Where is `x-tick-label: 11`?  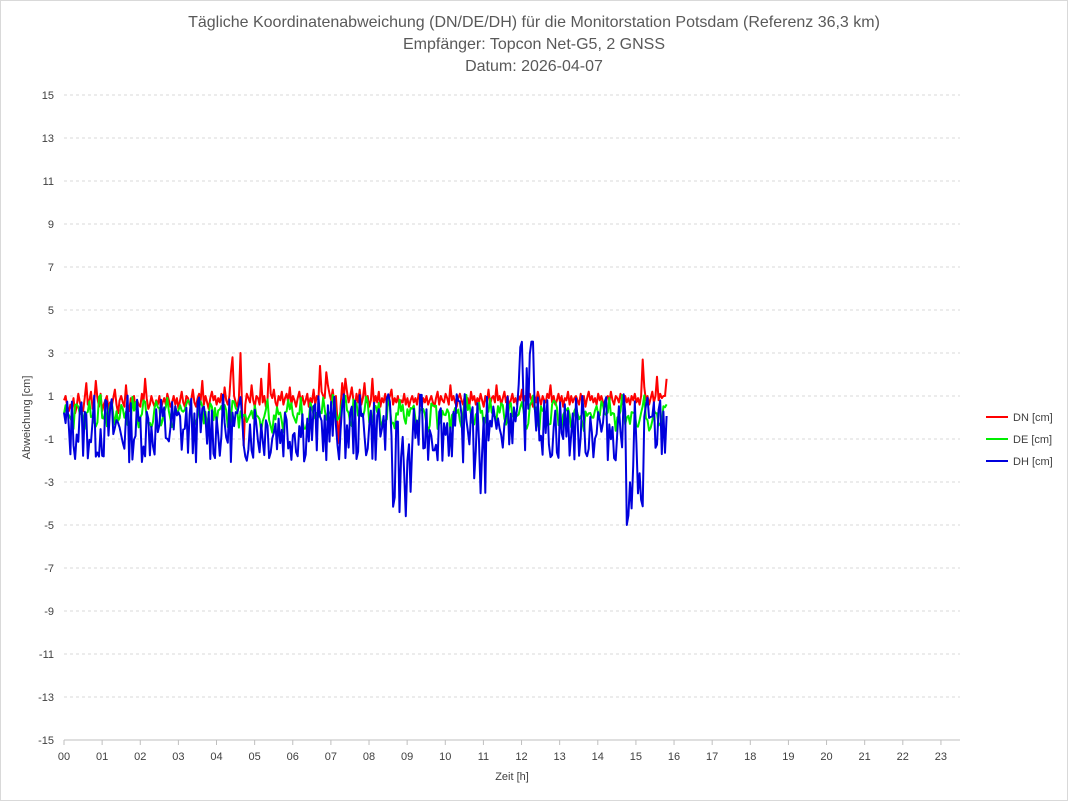 x-tick-label: 11 is located at coordinates (483, 757).